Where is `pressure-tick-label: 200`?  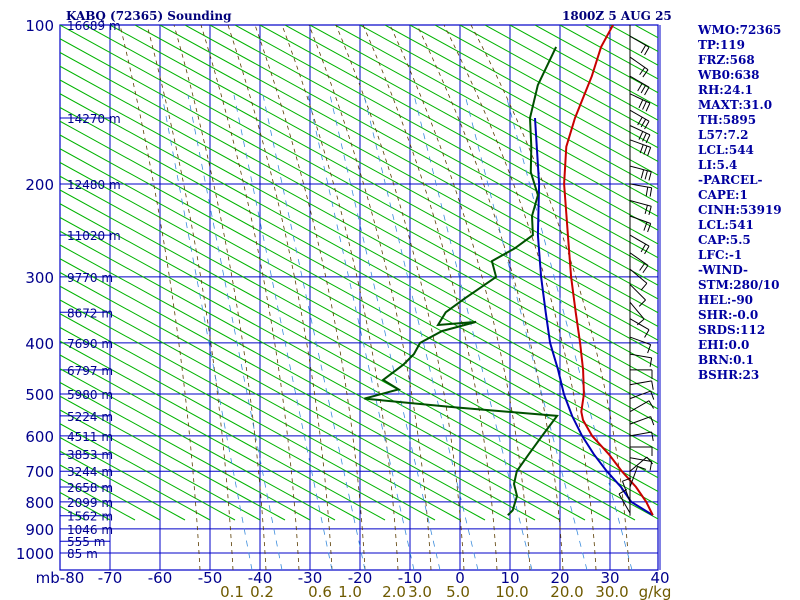 pressure-tick-label: 200 is located at coordinates (39, 185).